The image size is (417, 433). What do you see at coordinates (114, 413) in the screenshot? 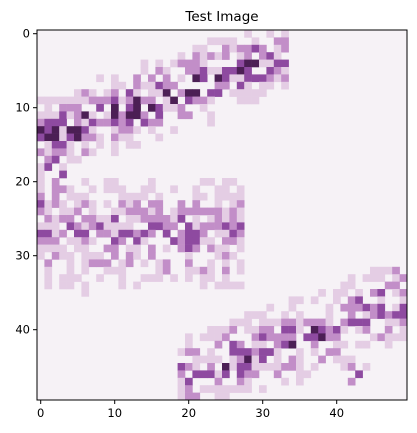
I see `x-tick-label: 10` at bounding box center [114, 413].